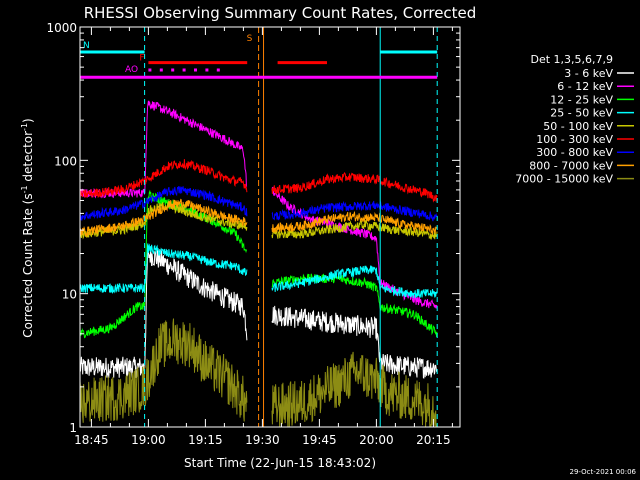 The width and height of the screenshot is (640, 480). I want to click on render-timestamp: 29-Oct-2021 00:06, so click(603, 472).